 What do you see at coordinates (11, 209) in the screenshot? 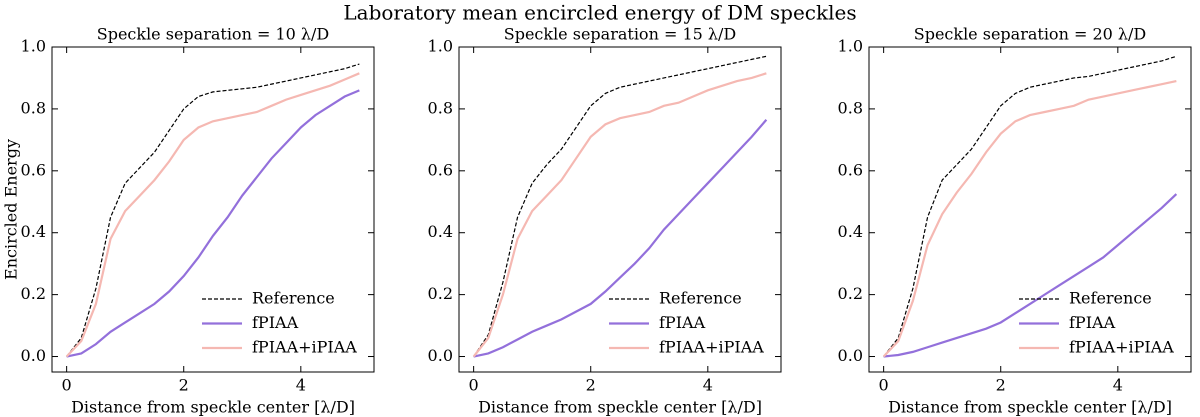
I see `y-axis-label: Encircled Energy` at bounding box center [11, 209].